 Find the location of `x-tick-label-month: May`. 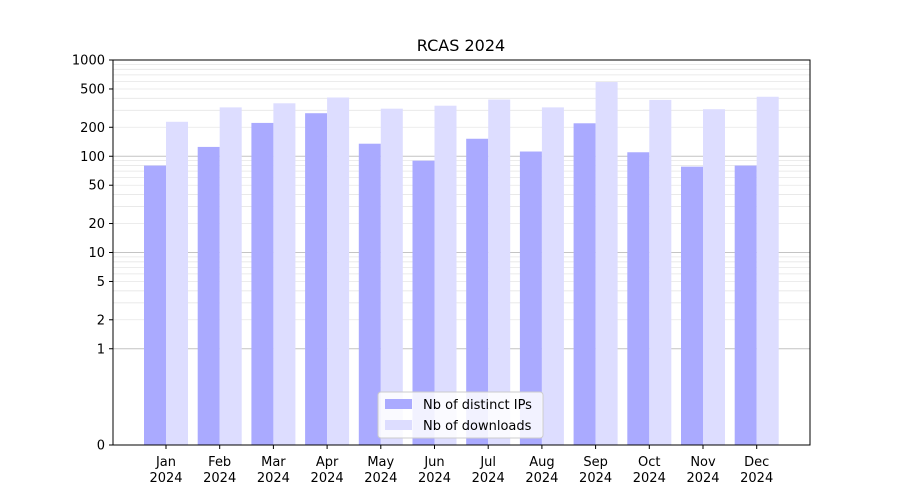

x-tick-label-month: May is located at coordinates (380, 462).